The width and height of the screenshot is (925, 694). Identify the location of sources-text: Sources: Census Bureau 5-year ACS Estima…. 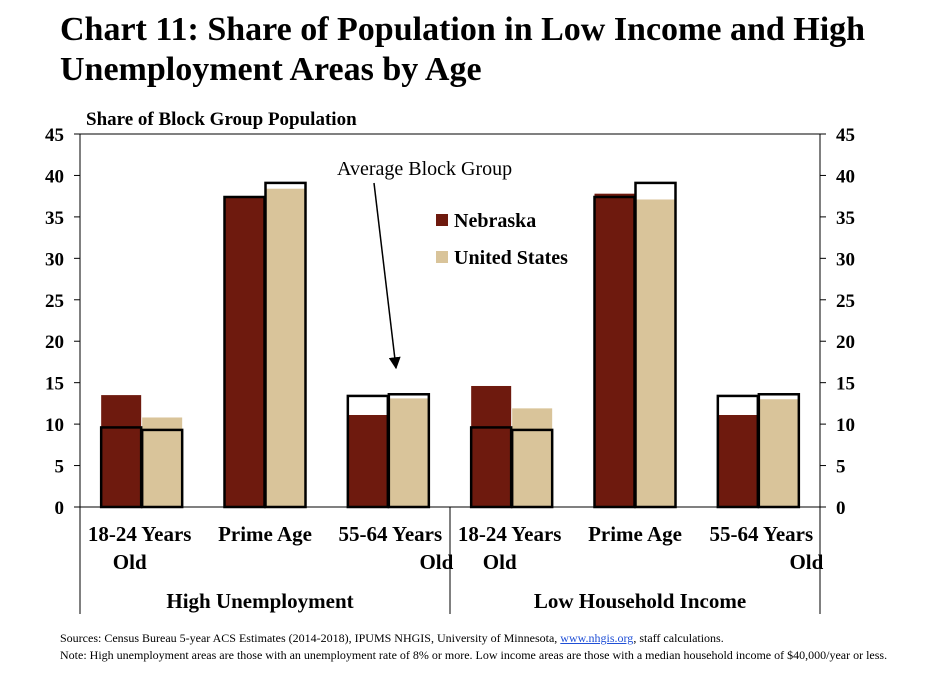
(310, 638).